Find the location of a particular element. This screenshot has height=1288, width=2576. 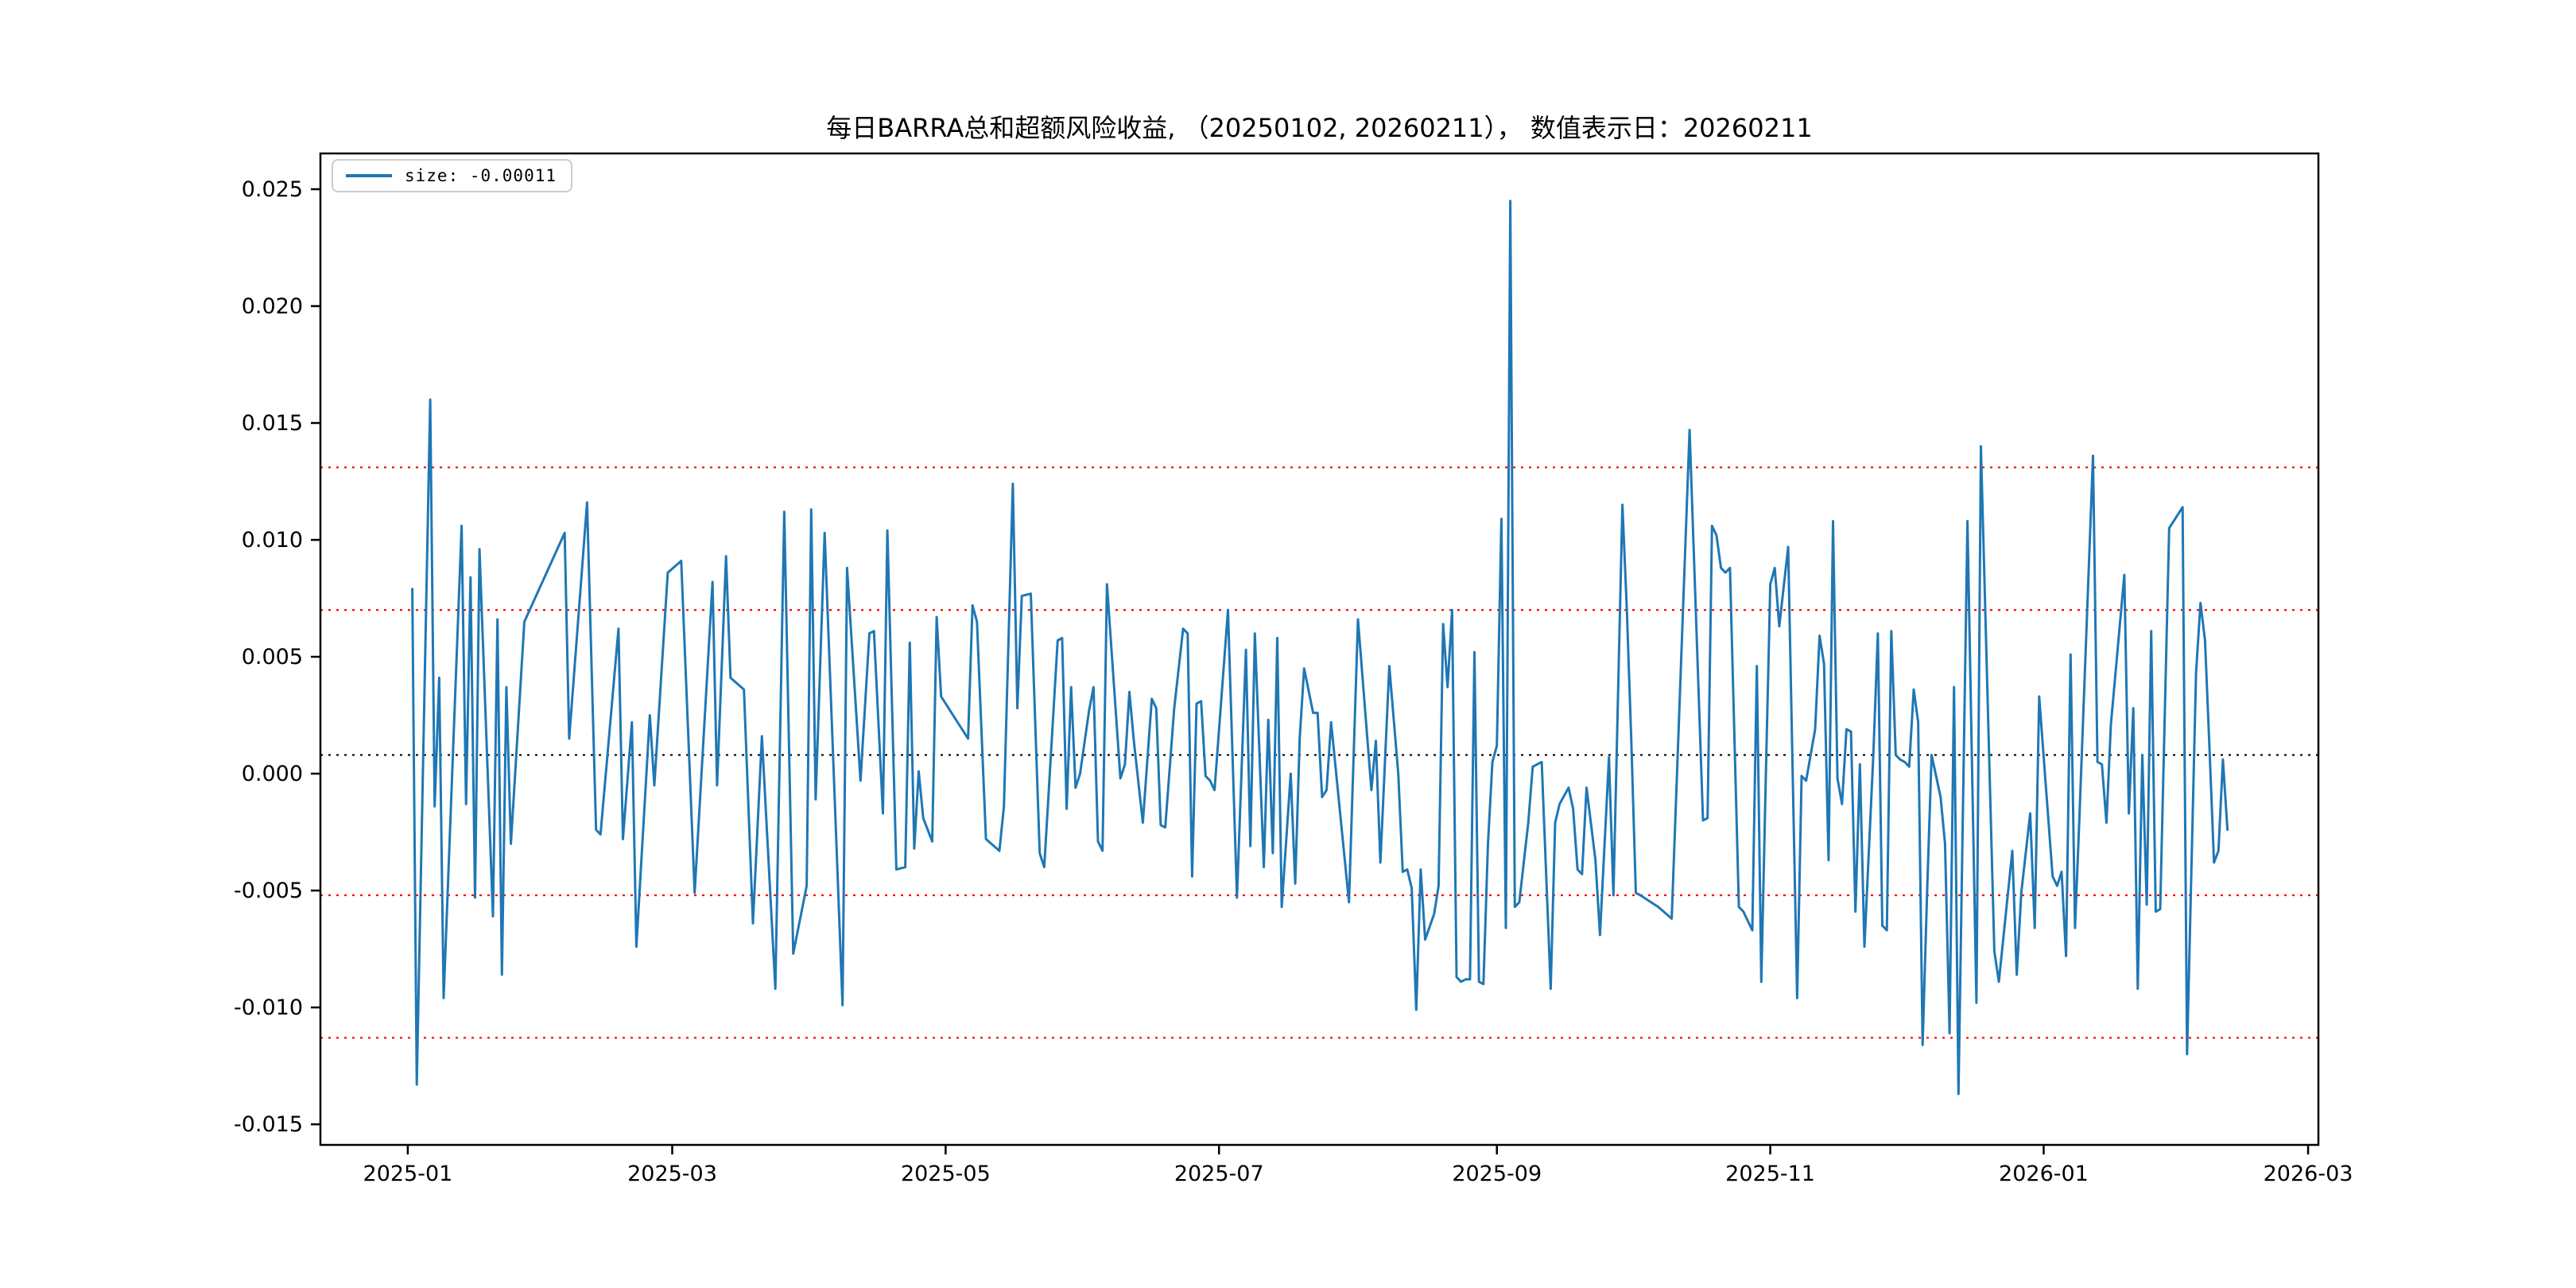

legend: size: -0.00011 is located at coordinates (453, 176).